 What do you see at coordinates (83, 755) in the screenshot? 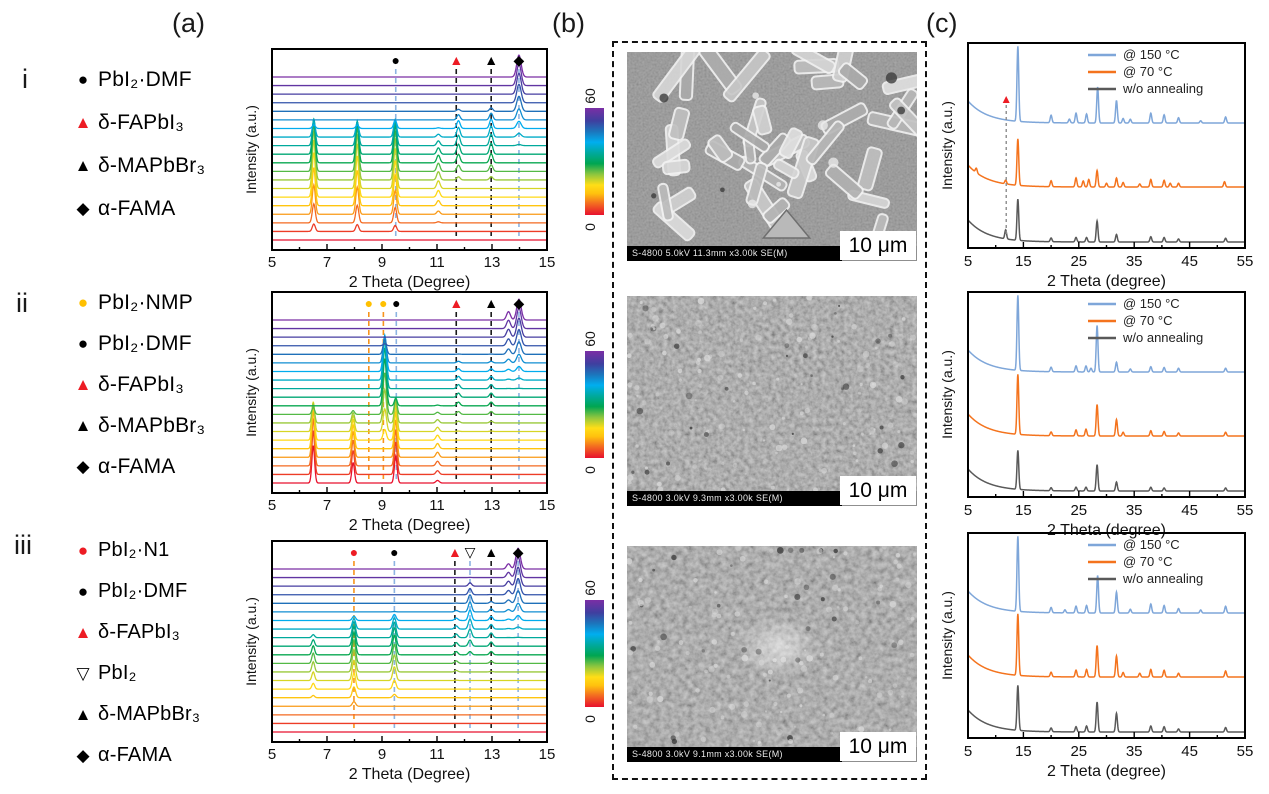
I see `phase-marker-icon: ◆` at bounding box center [83, 755].